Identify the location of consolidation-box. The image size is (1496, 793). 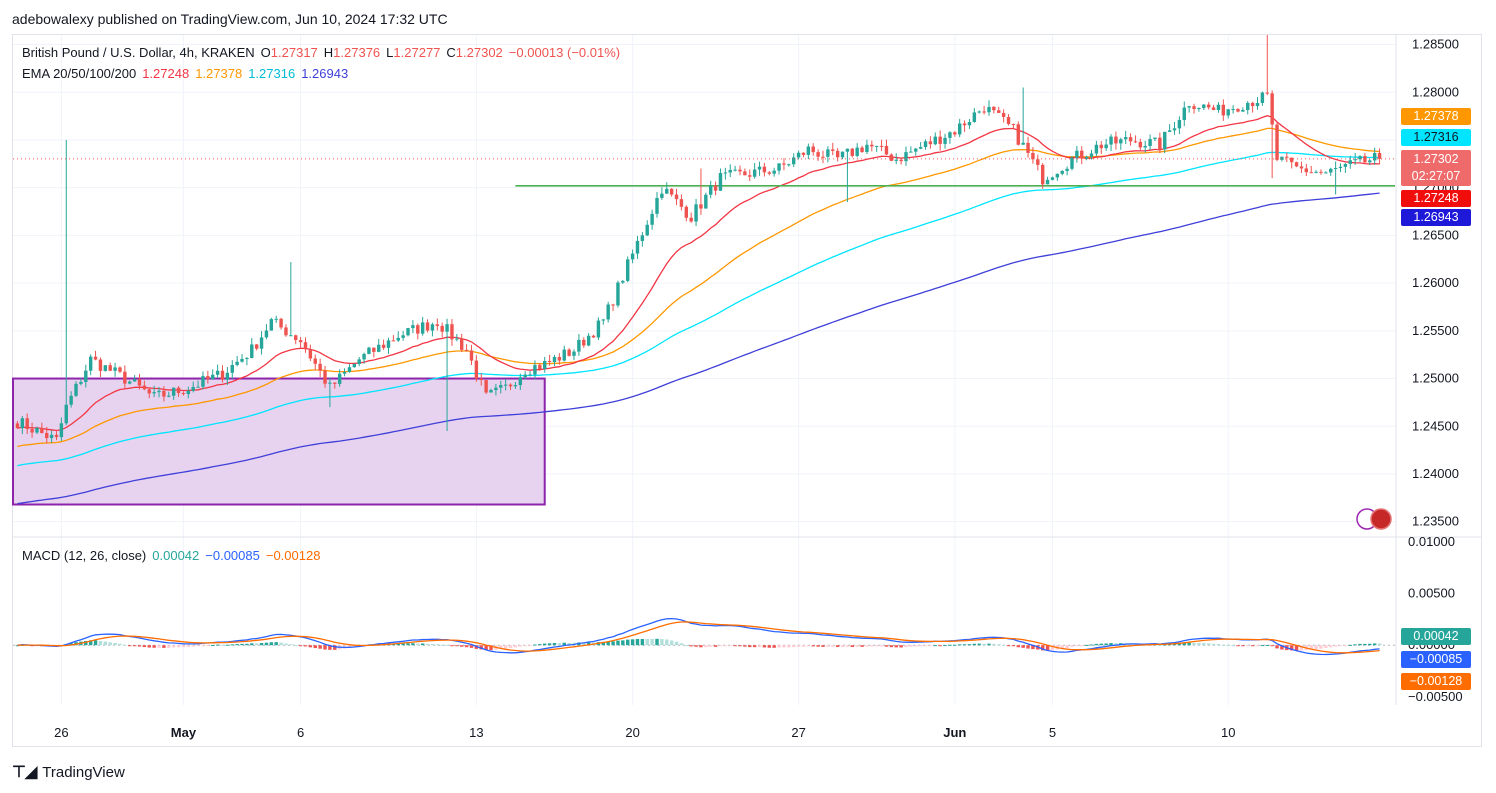
(279, 441).